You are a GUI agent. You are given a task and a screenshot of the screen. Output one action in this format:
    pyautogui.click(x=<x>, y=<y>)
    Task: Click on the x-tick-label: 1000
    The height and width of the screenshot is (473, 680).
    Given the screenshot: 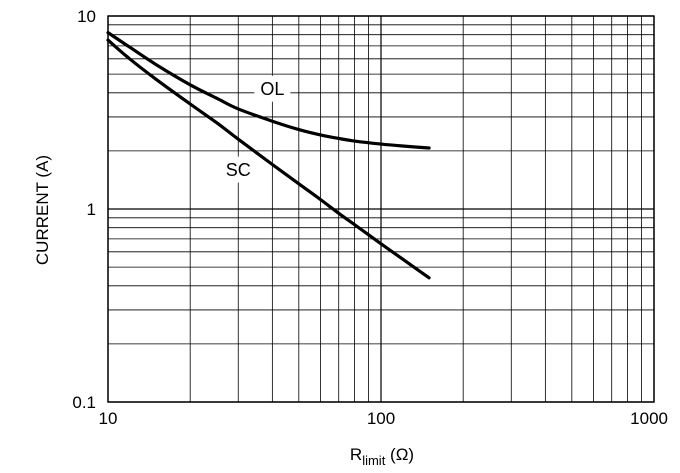 What is the action you would take?
    pyautogui.click(x=649, y=418)
    